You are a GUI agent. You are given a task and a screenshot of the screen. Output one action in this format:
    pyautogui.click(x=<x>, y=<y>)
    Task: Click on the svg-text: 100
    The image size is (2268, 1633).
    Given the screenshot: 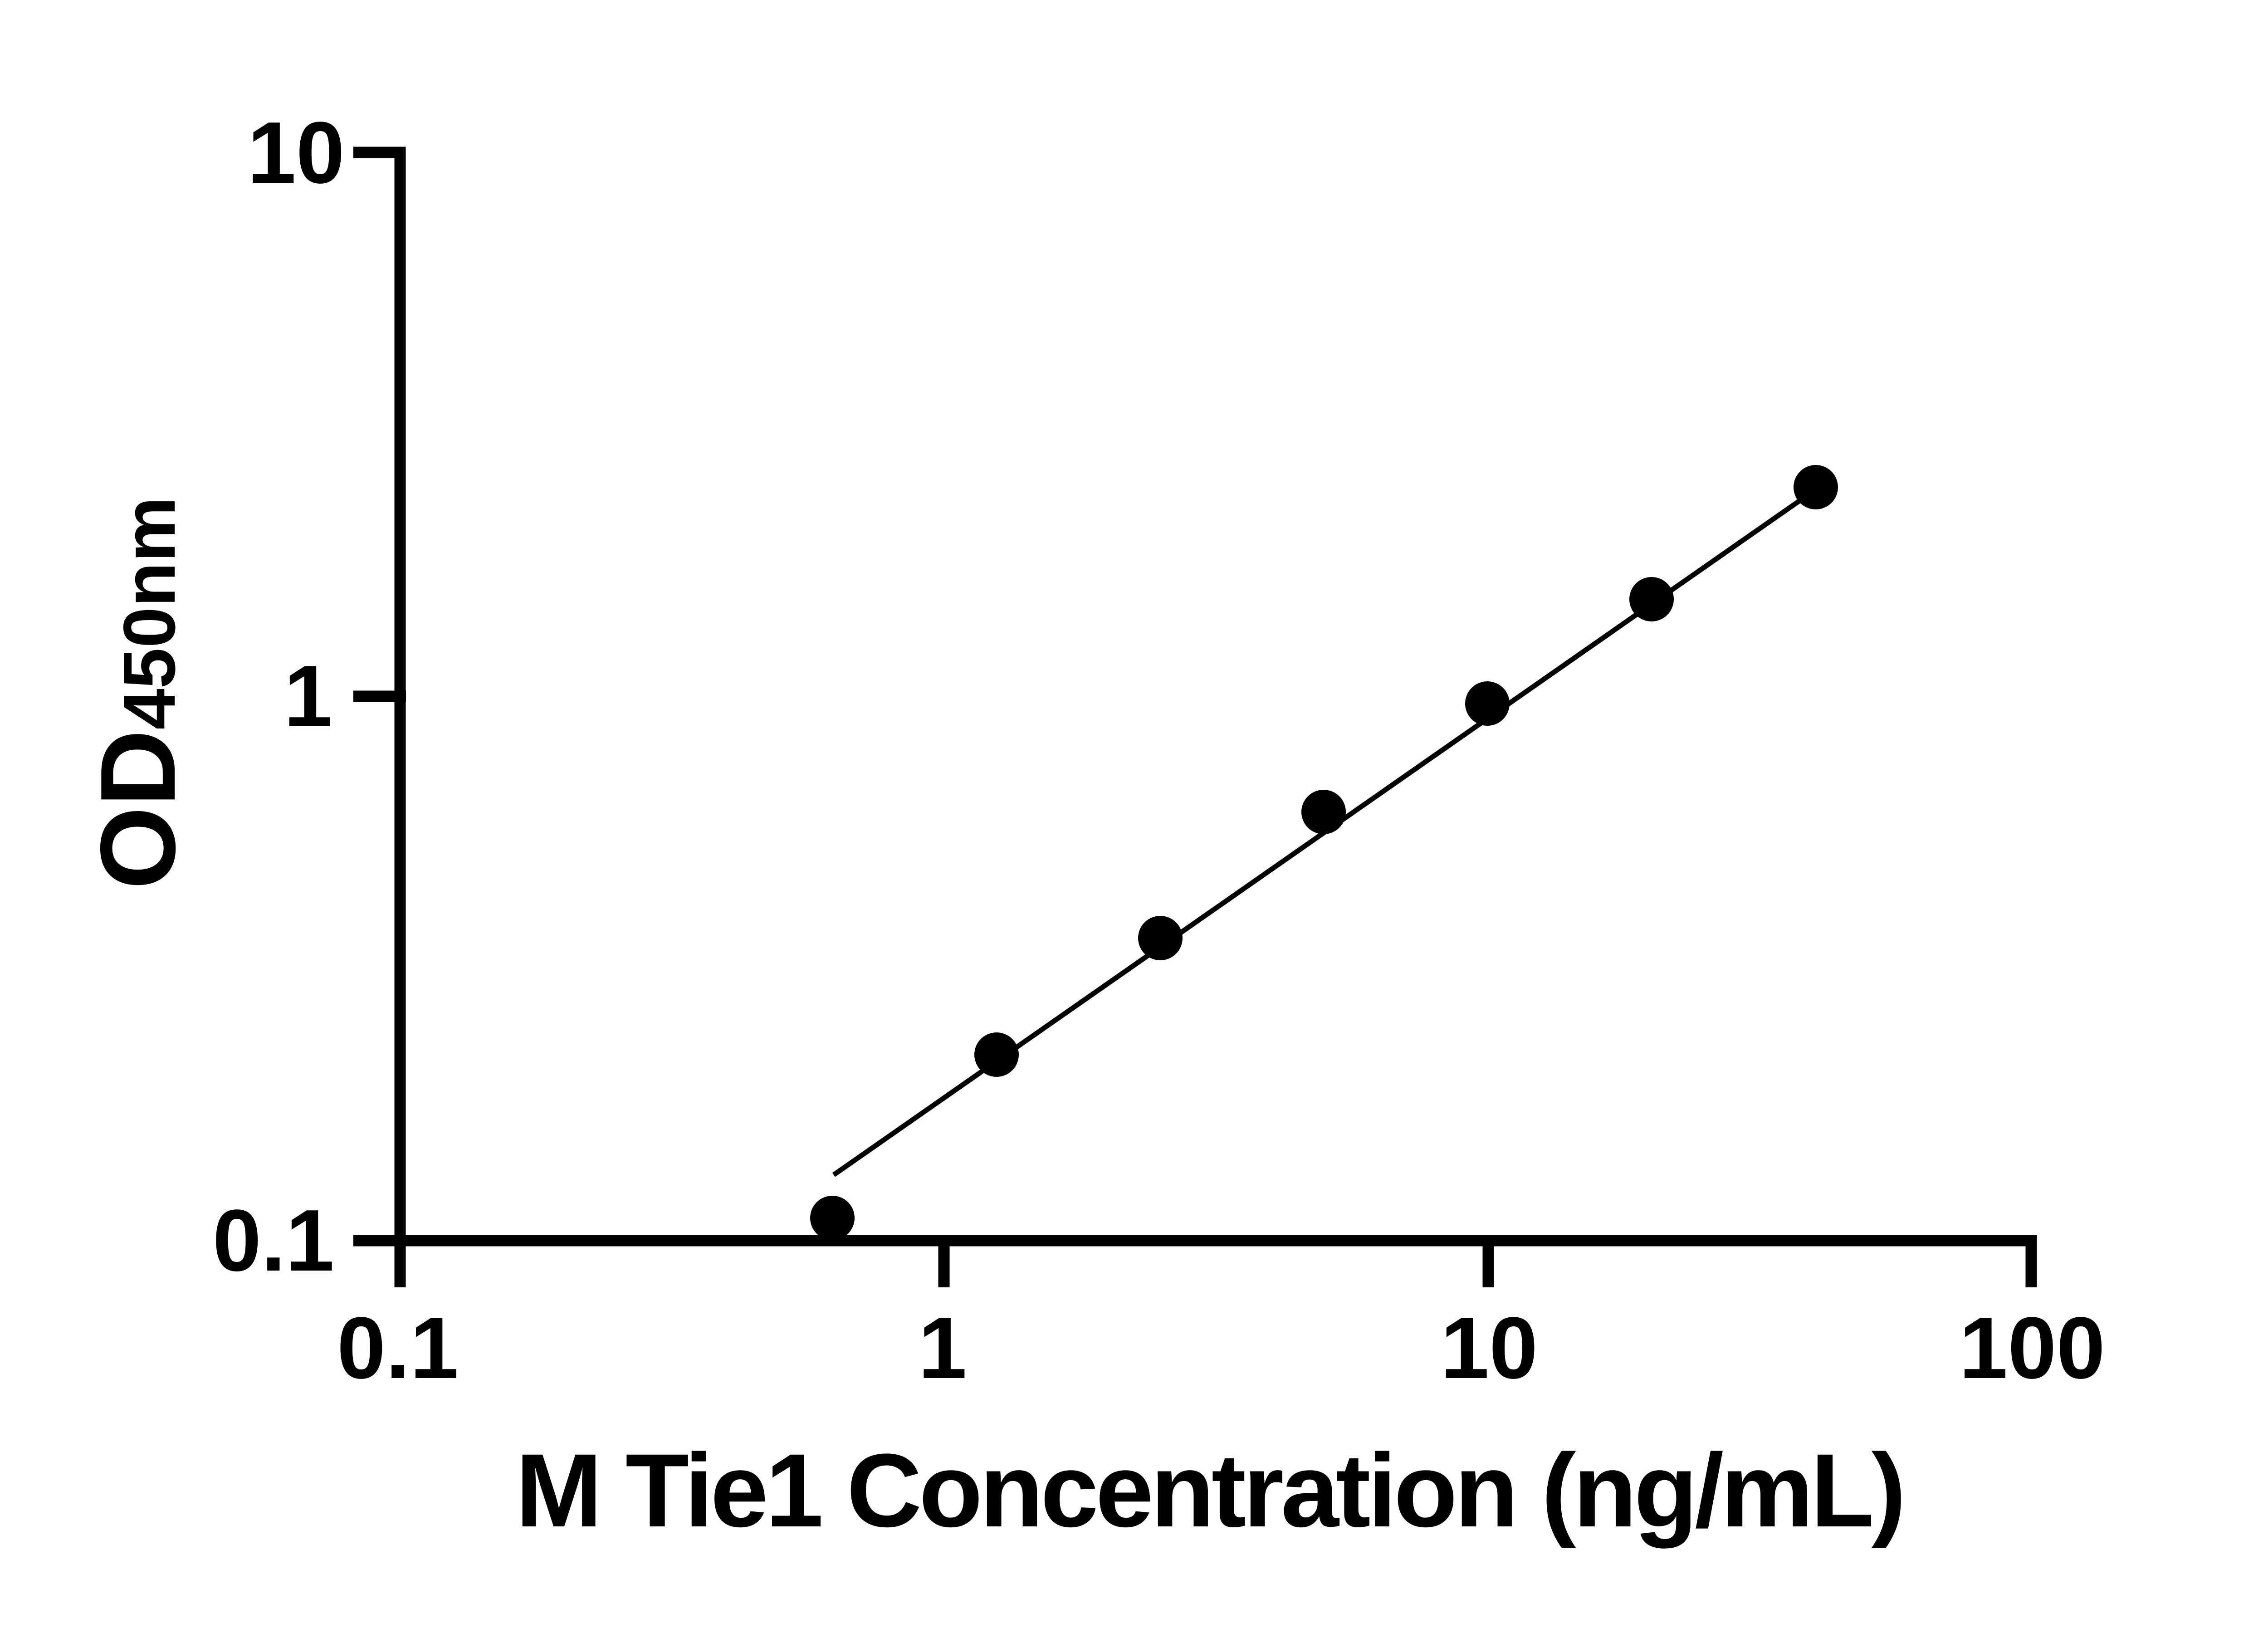 What is the action you would take?
    pyautogui.click(x=2032, y=1348)
    